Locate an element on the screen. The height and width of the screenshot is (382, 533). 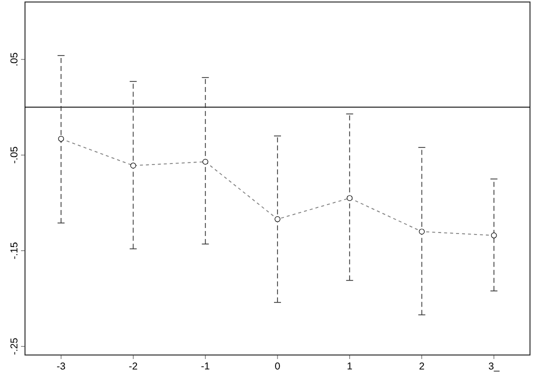
x-tick-label: 2 is located at coordinates (422, 366).